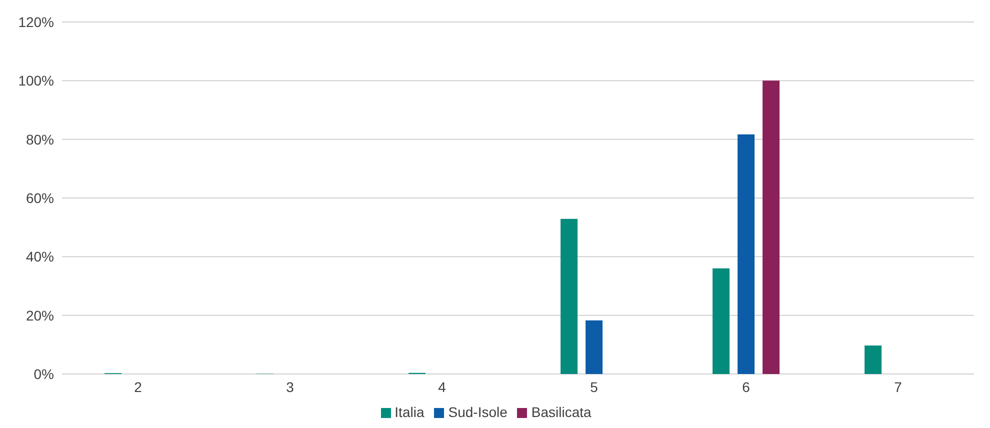 The height and width of the screenshot is (428, 990). I want to click on y-tick-label: 60%, so click(40, 198).